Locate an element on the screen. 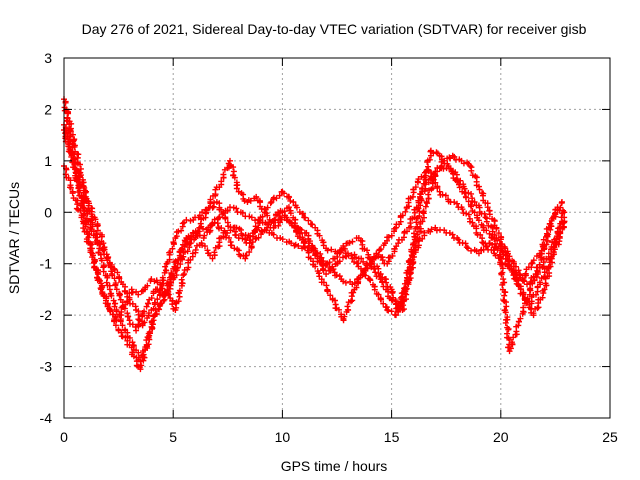 This screenshot has height=480, width=640. x-tick-label: 5 is located at coordinates (173, 437).